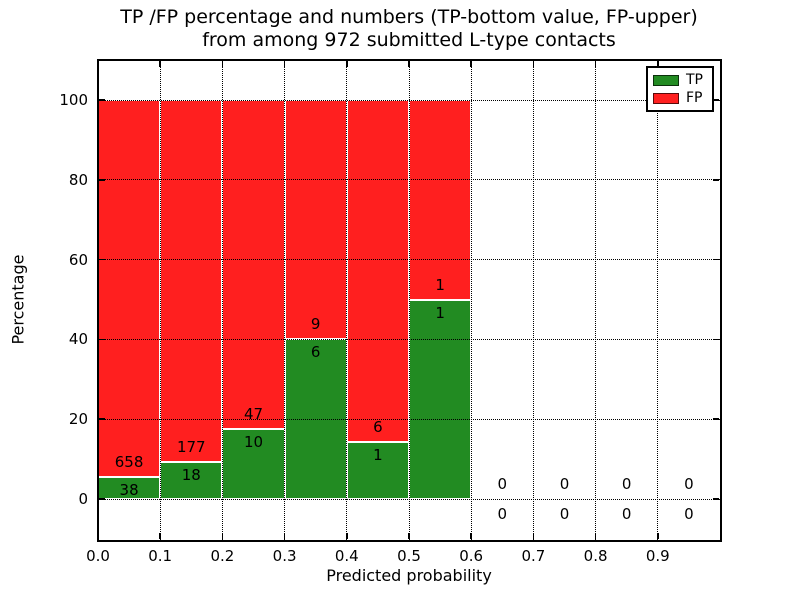  What do you see at coordinates (98, 556) in the screenshot?
I see `x-tick-label: 0.0` at bounding box center [98, 556].